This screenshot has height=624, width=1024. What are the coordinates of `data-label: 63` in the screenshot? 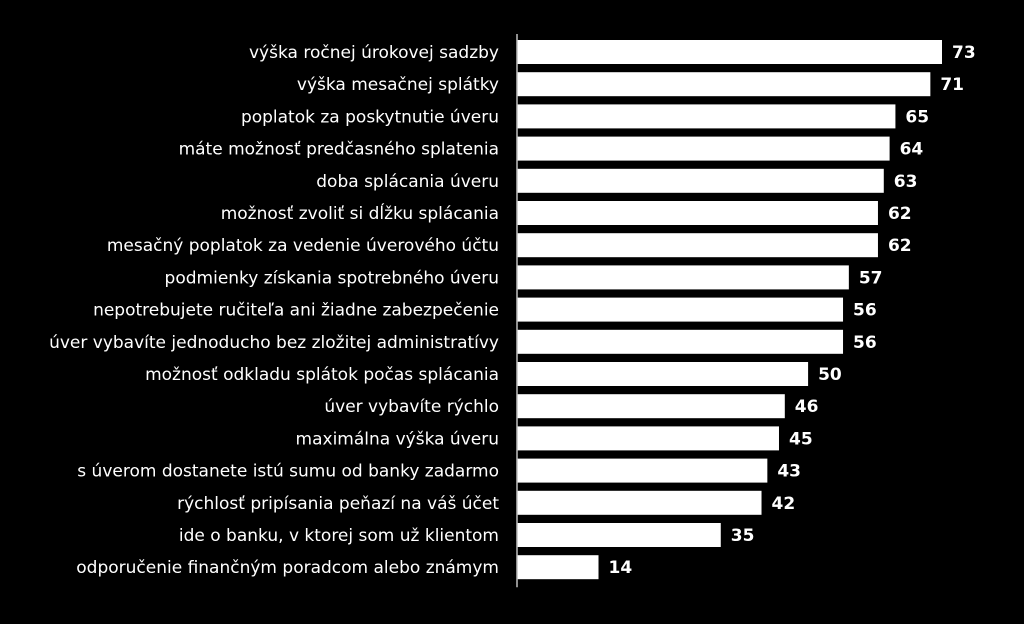 It's located at (906, 182).